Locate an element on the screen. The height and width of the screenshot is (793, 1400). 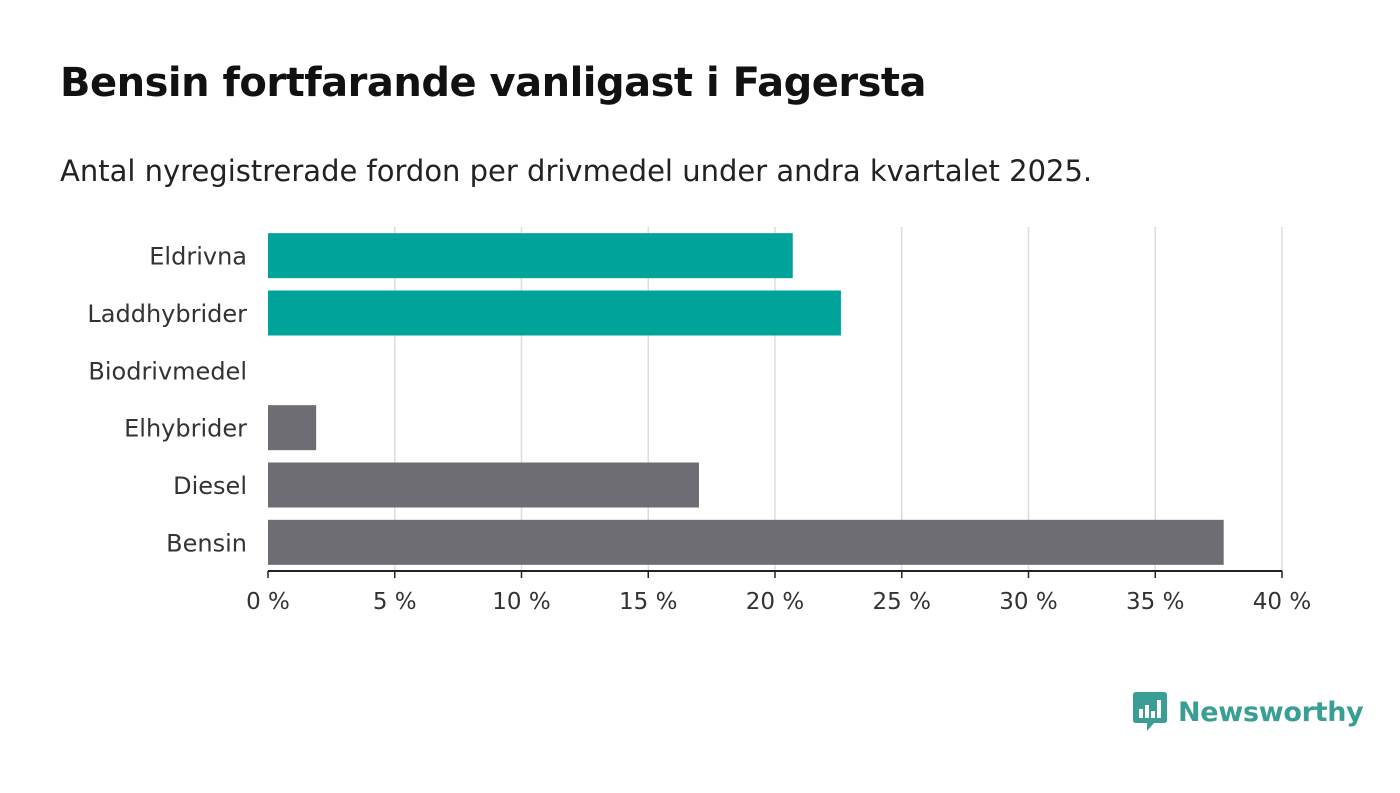
x-tick-label: 35 % is located at coordinates (1155, 602).